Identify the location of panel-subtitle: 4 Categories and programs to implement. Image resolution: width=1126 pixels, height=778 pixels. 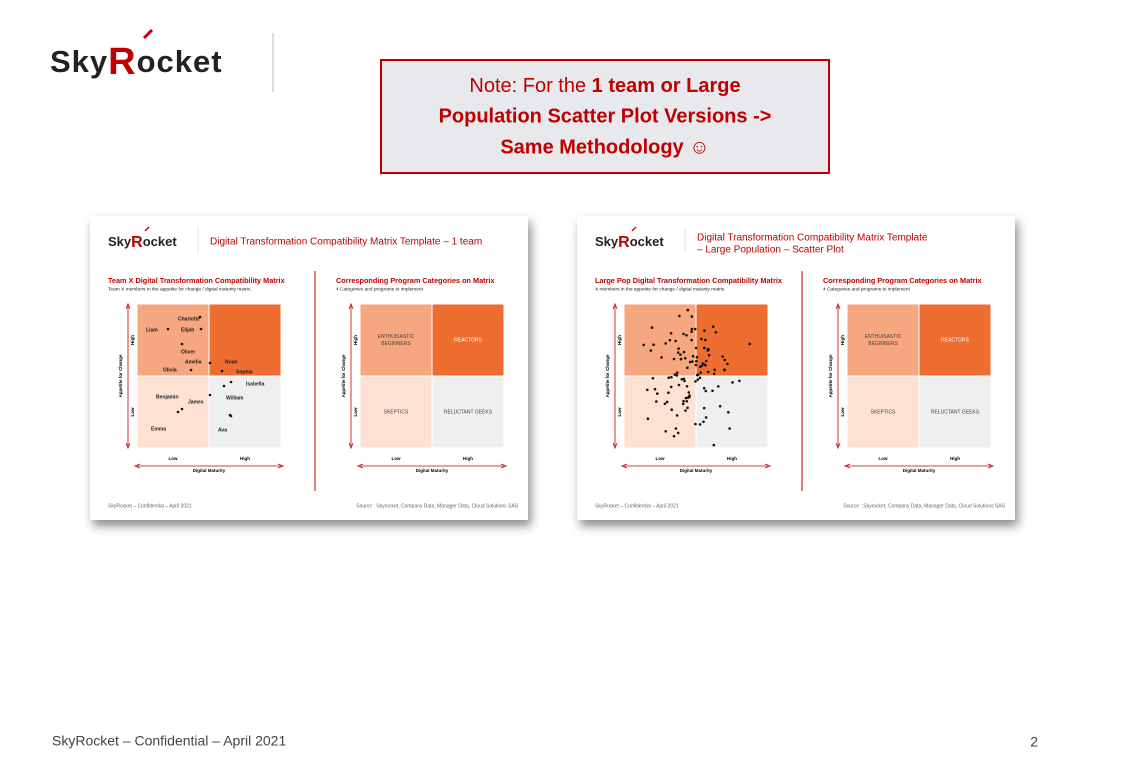
(867, 289).